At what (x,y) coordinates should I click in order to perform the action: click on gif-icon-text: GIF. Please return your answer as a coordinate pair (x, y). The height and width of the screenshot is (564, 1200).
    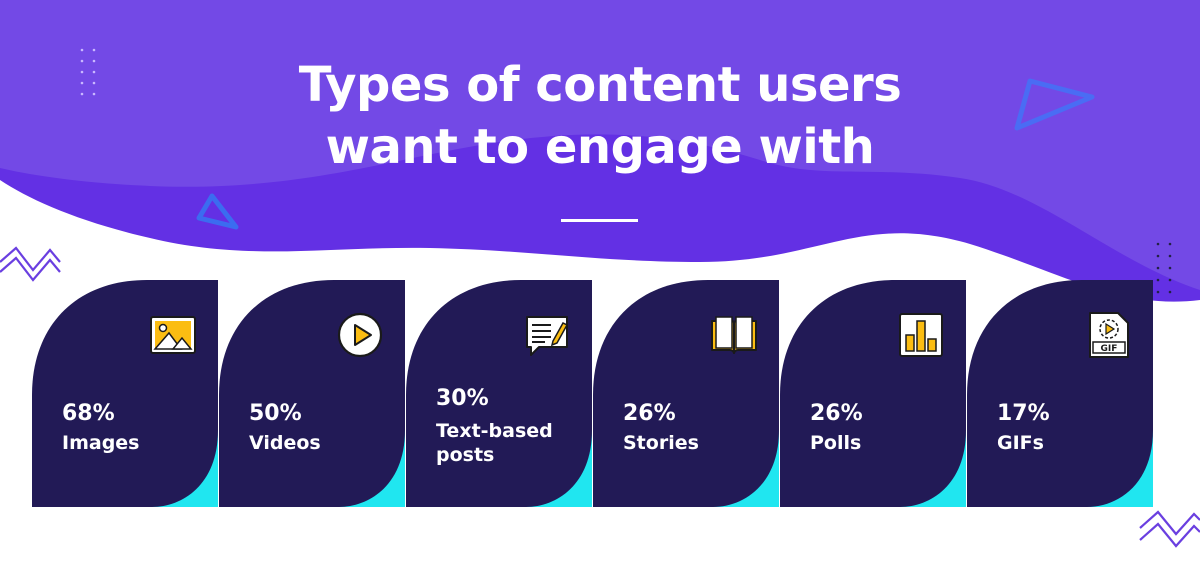
    Looking at the image, I should click on (1109, 349).